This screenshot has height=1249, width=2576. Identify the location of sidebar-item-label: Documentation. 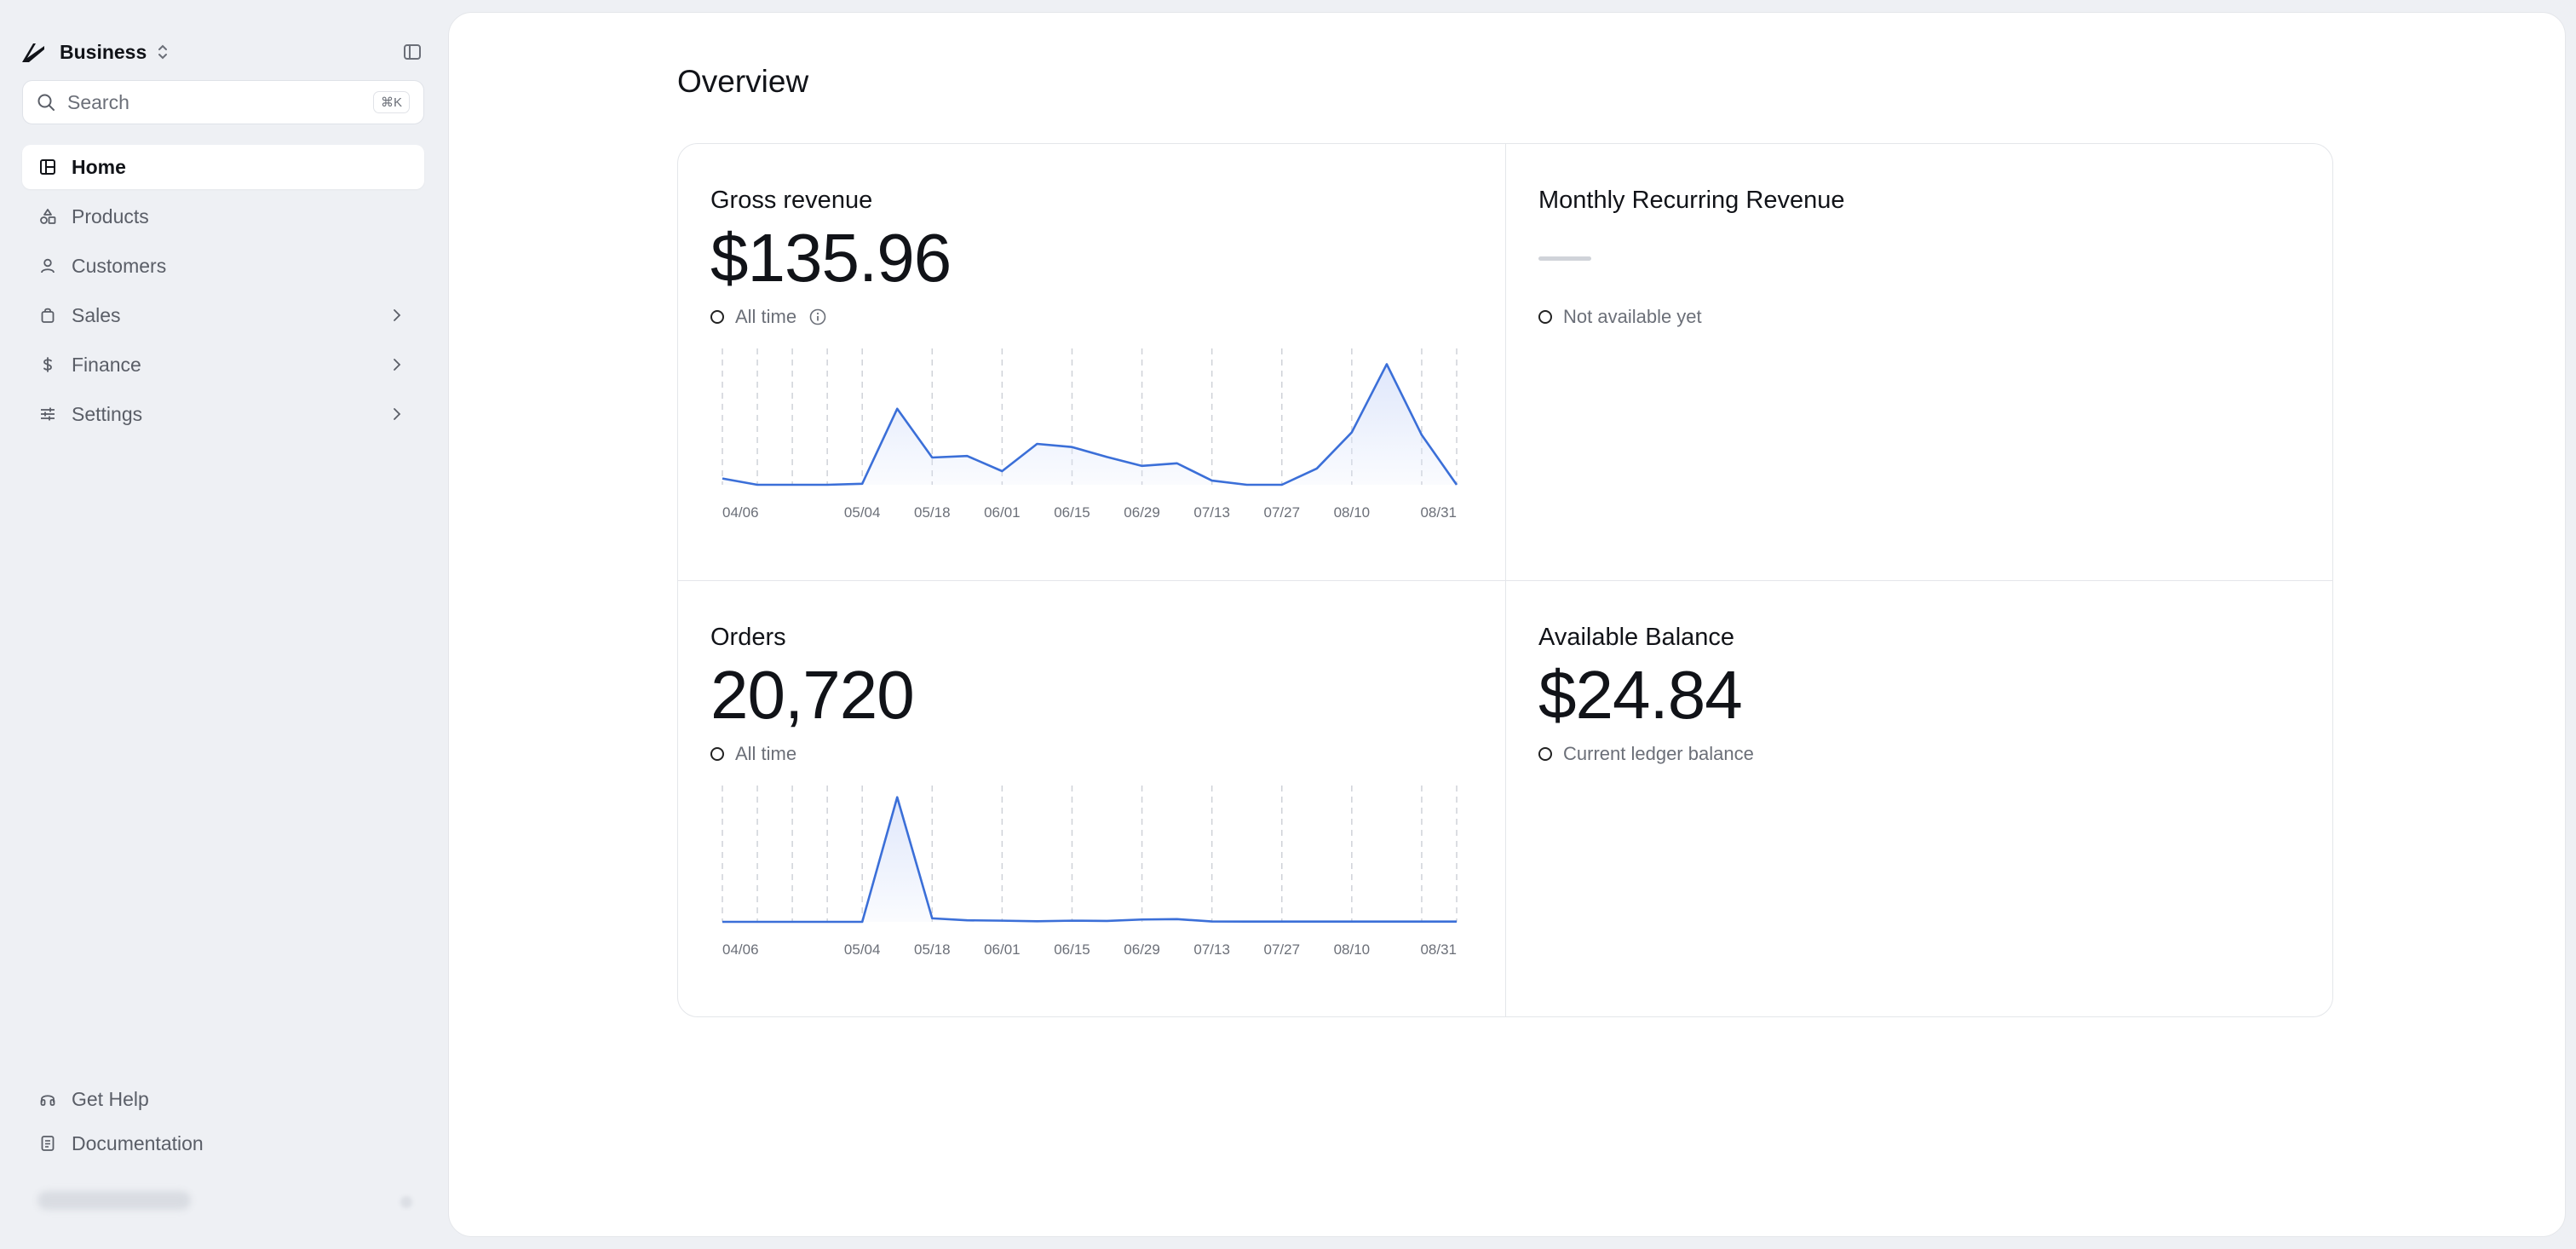
(138, 1142).